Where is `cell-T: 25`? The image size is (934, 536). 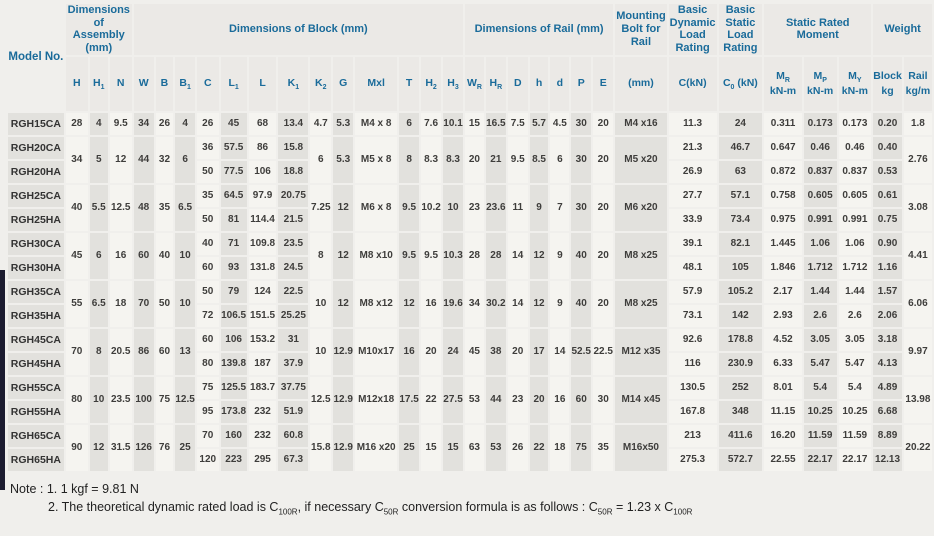
cell-T: 25 is located at coordinates (409, 447).